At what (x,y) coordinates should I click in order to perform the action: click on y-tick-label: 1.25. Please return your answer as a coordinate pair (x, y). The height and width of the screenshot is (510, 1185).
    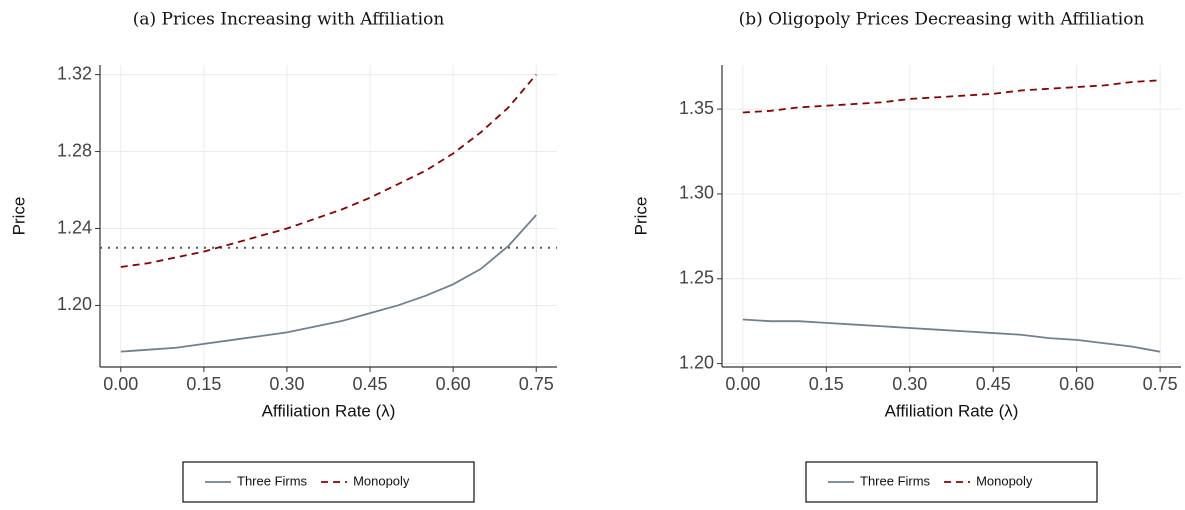
    Looking at the image, I should click on (696, 278).